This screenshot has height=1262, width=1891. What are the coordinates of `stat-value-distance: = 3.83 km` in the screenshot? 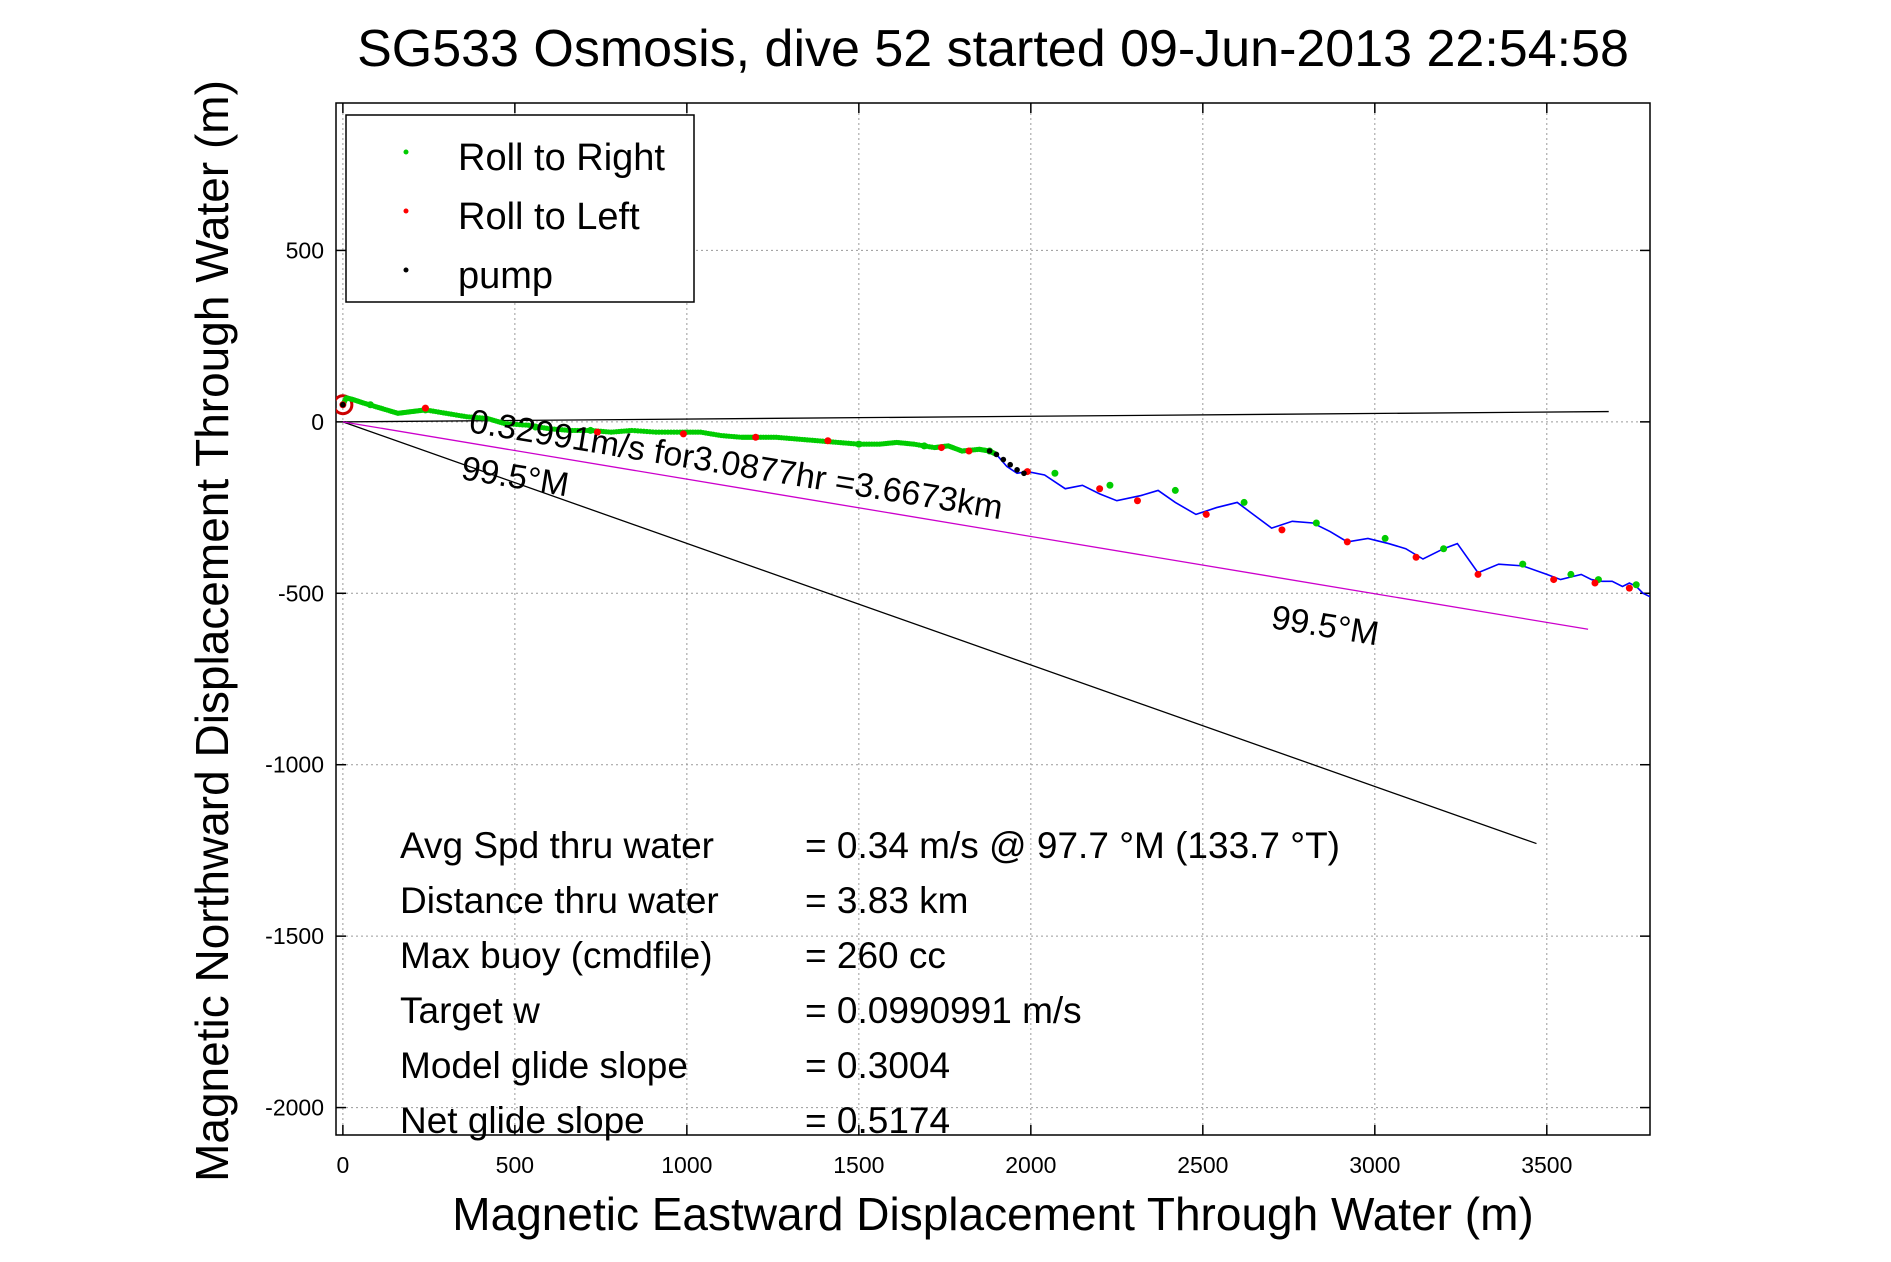 It's located at (887, 900).